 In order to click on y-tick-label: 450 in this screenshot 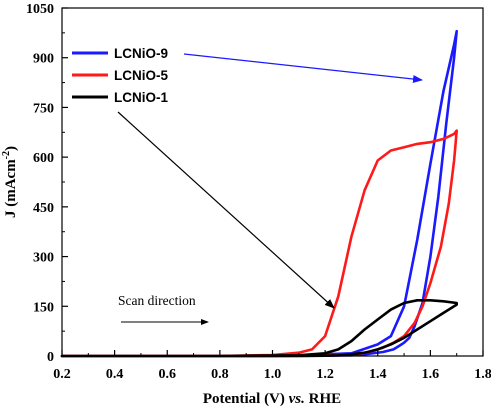, I will do `click(43, 208)`.